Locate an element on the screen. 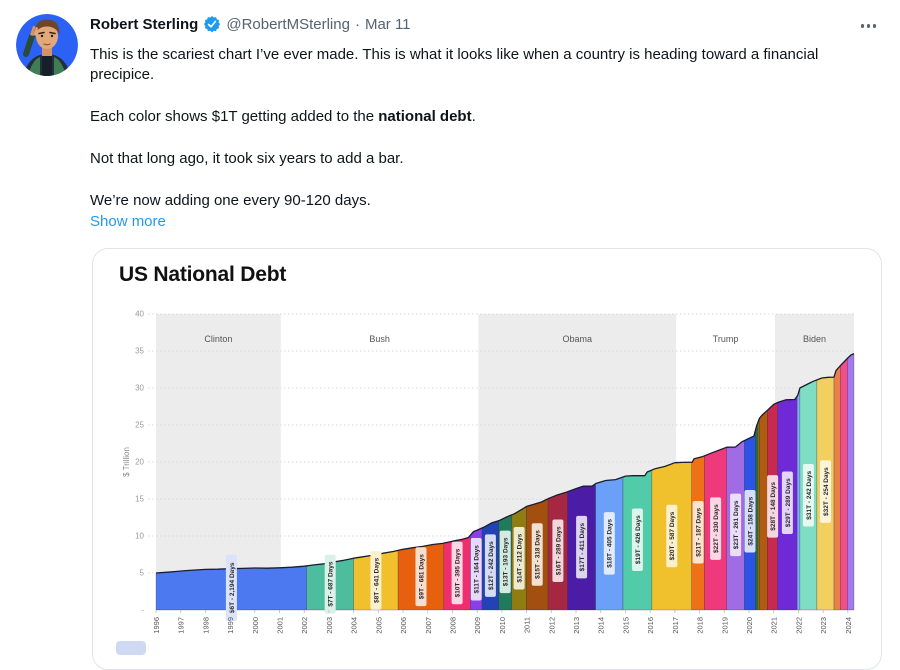  display-name: Robert Sterling is located at coordinates (144, 24).